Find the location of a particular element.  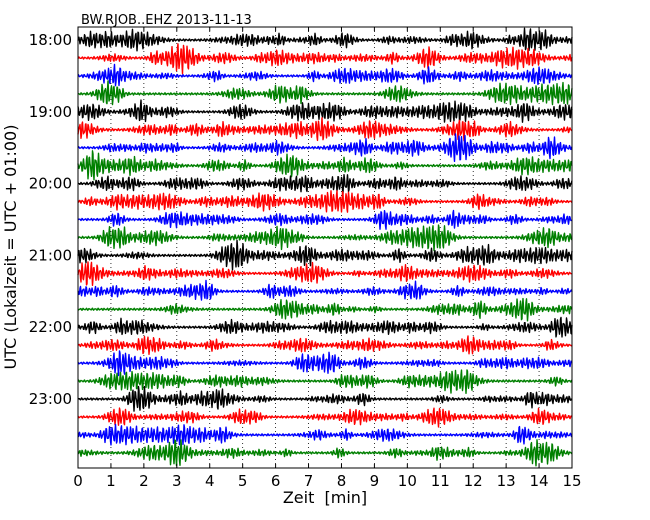

x-tick-label: 12 is located at coordinates (473, 481).